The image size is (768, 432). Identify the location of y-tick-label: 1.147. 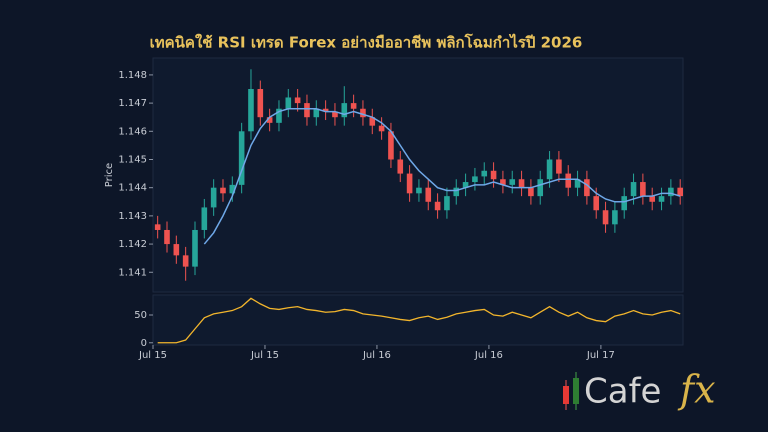
(132, 103).